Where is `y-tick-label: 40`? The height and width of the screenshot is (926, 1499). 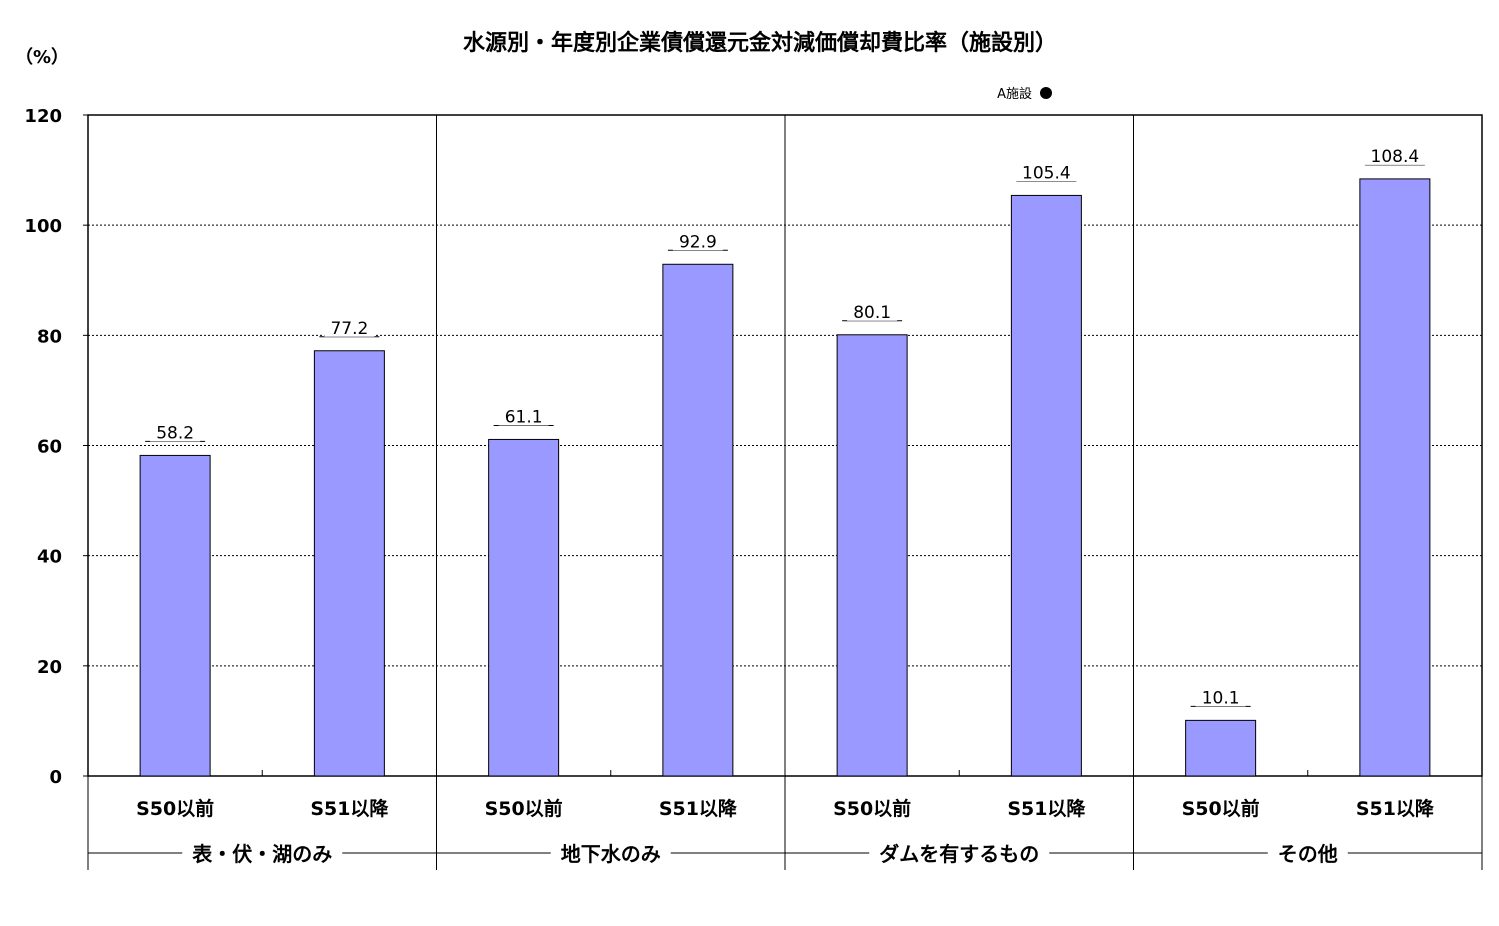
y-tick-label: 40 is located at coordinates (49, 557).